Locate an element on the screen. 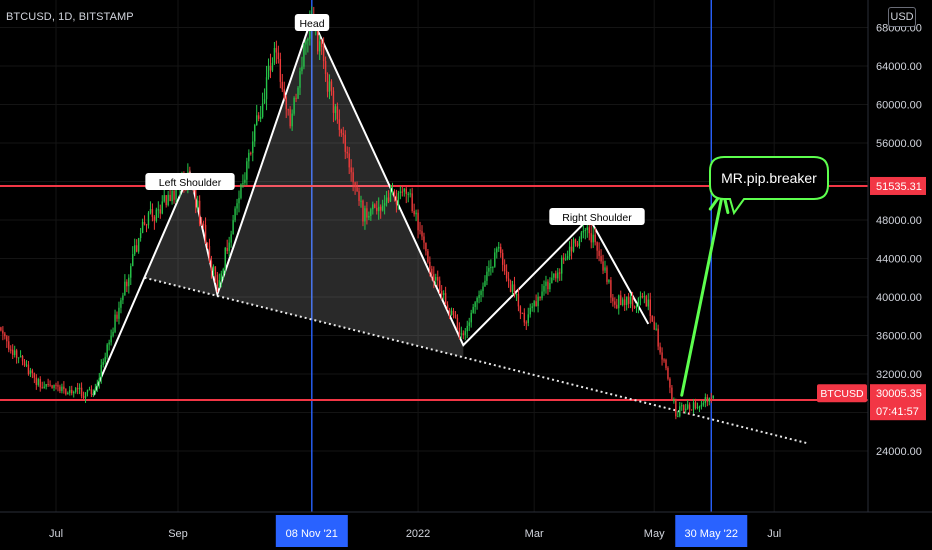 Image resolution: width=932 pixels, height=550 pixels. time-marker-label: 08 Nov '21 is located at coordinates (312, 534).